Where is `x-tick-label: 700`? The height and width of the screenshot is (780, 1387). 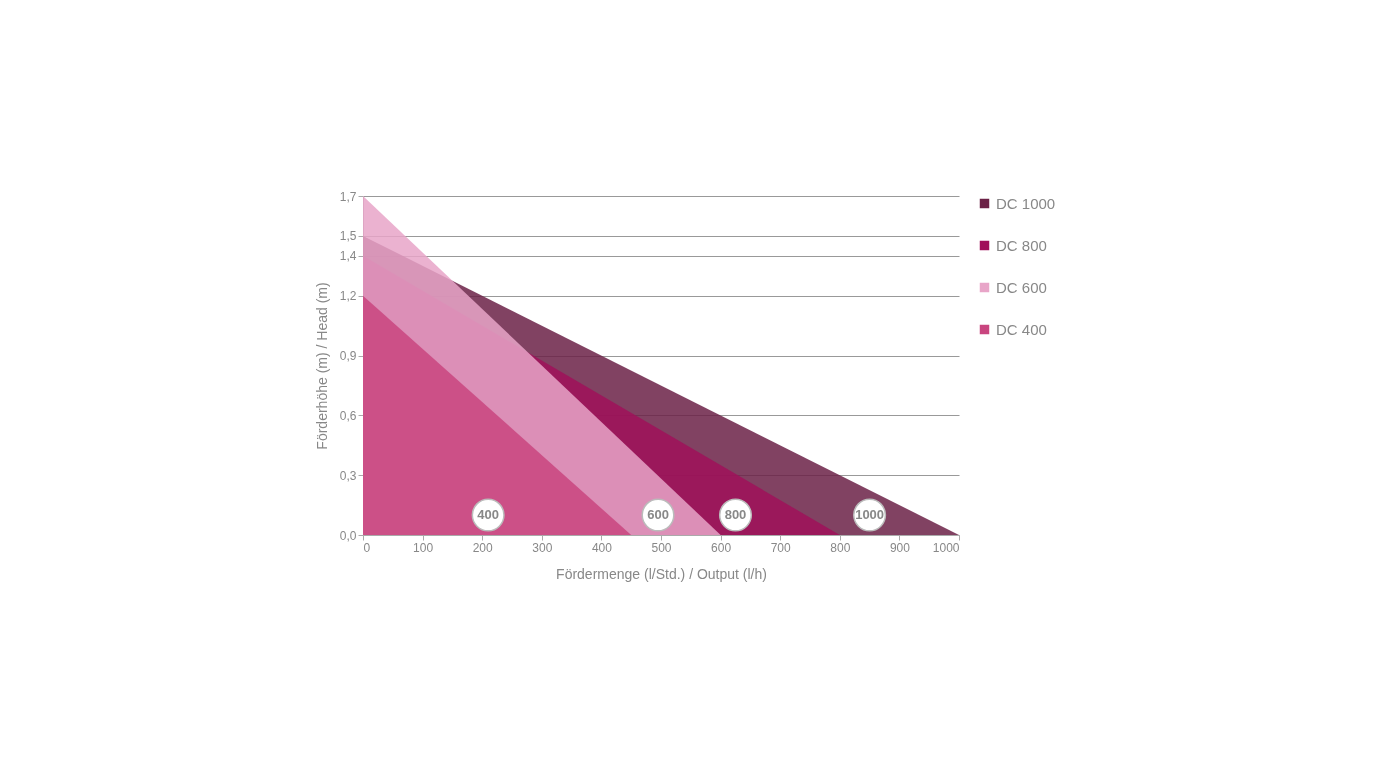
x-tick-label: 700 is located at coordinates (781, 547).